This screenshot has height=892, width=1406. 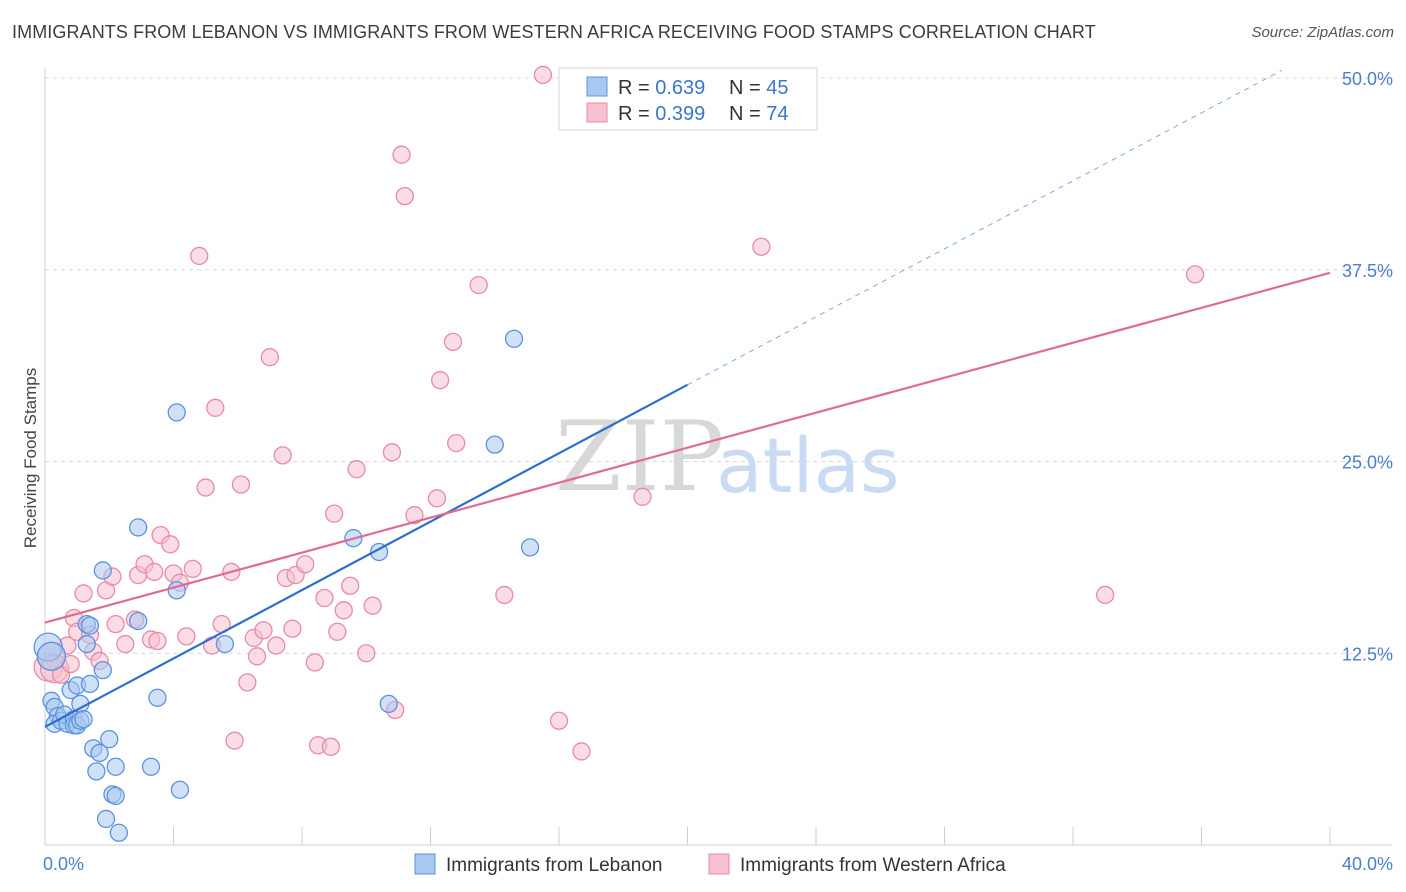 What do you see at coordinates (30, 458) in the screenshot?
I see `y-axis-label: Receiving Food Stamps` at bounding box center [30, 458].